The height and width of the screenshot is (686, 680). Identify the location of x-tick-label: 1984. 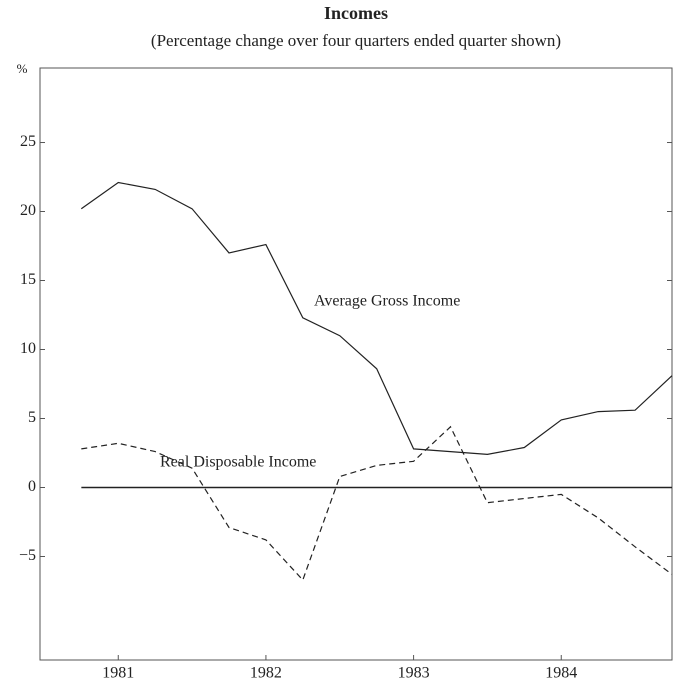
(561, 673).